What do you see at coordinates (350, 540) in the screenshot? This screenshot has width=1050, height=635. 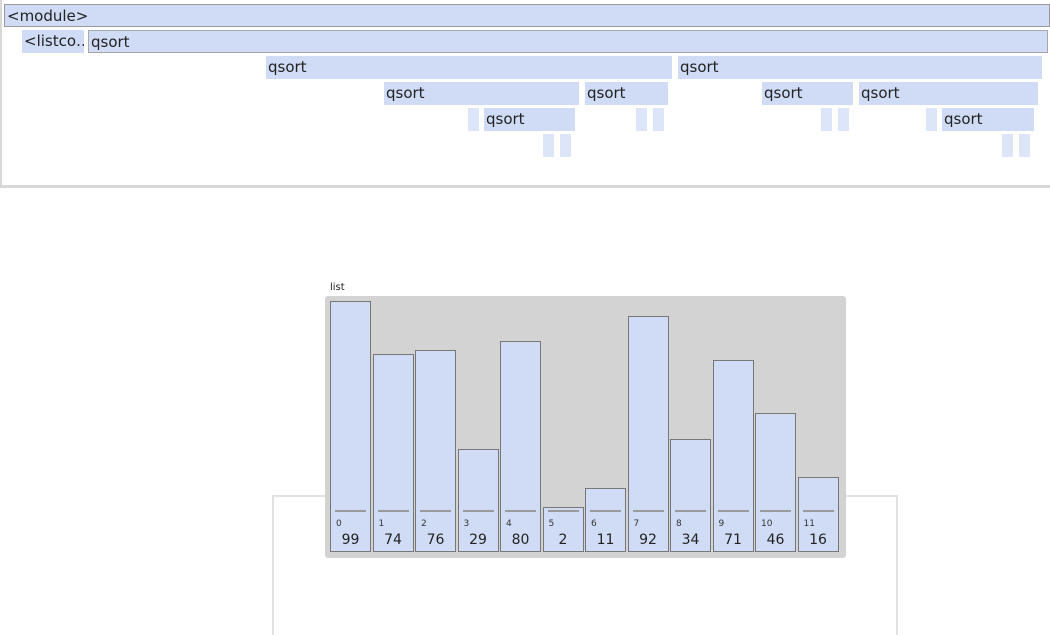 I see `cell-value: 99` at bounding box center [350, 540].